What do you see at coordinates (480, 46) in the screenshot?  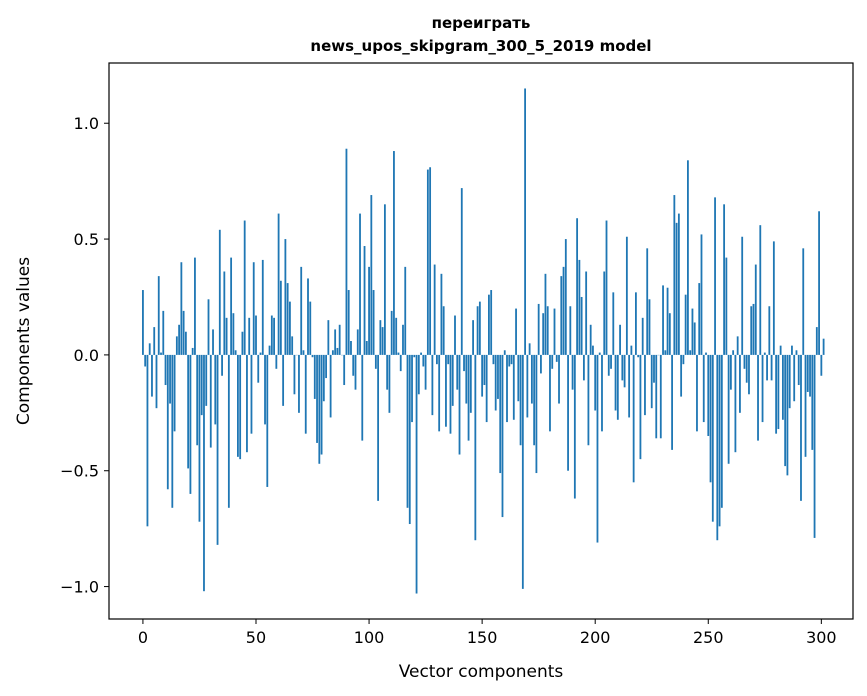 I see `chart-title-line-2: news_upos_skipgram_300_5_2019 model` at bounding box center [480, 46].